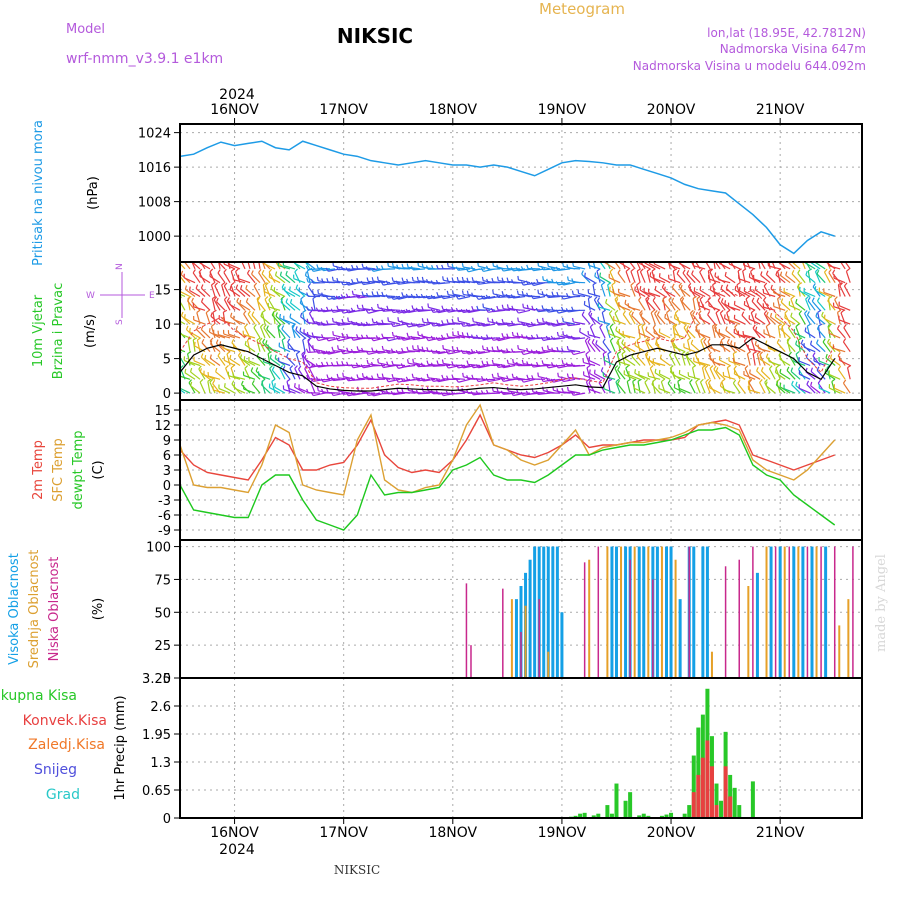 The image size is (900, 900). What do you see at coordinates (55, 770) in the screenshot?
I see `legend-snijeg: Snijeg` at bounding box center [55, 770].